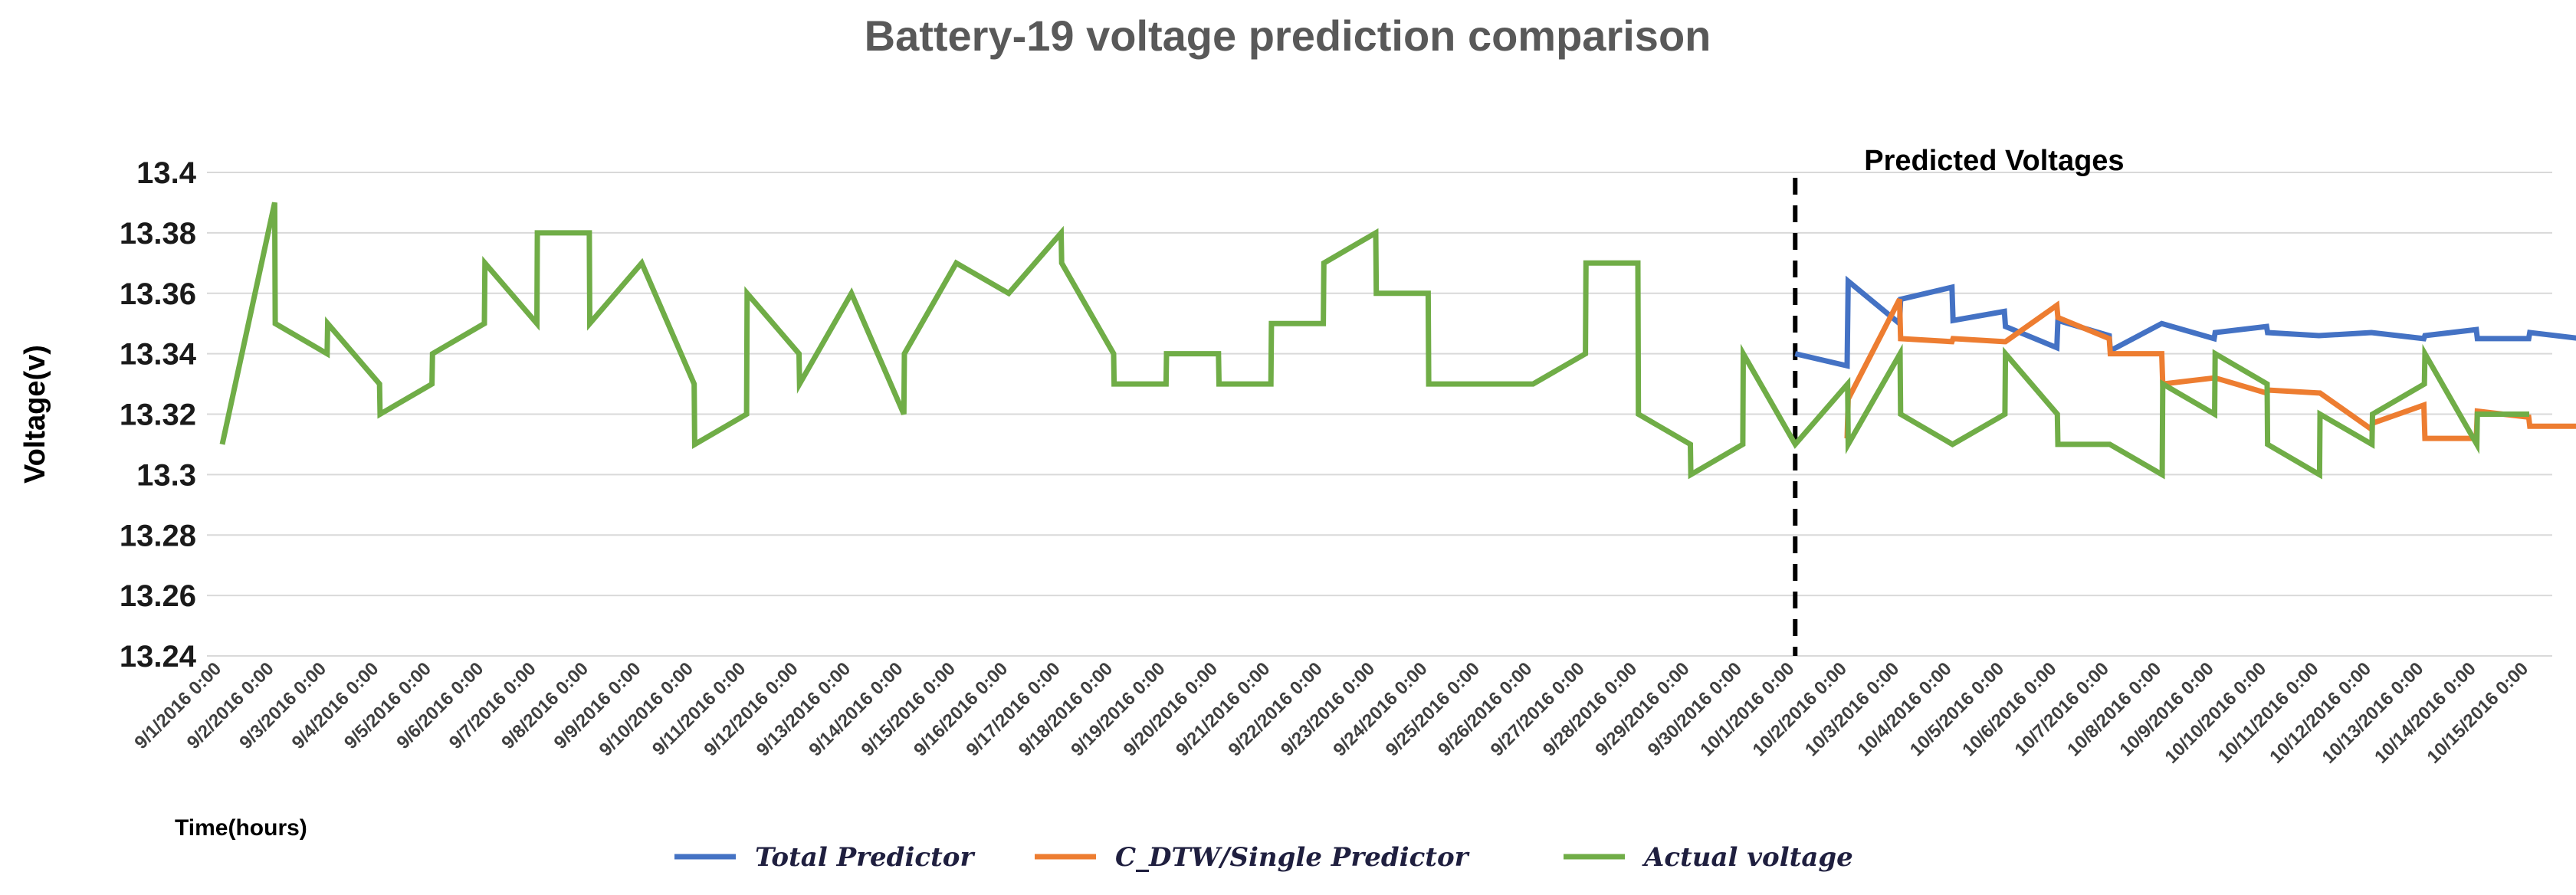 The image size is (2576, 895). I want to click on x-tick-label: 9/25/2016 0:00, so click(1433, 709).